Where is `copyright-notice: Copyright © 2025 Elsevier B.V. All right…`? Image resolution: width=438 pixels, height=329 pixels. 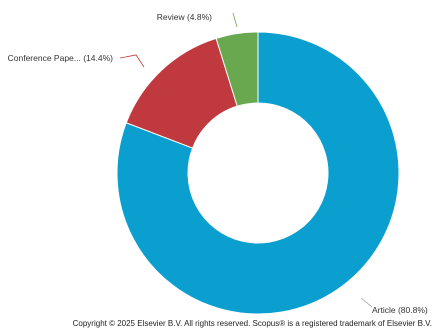 copyright-notice: Copyright © 2025 Elsevier B.V. All right… is located at coordinates (219, 323).